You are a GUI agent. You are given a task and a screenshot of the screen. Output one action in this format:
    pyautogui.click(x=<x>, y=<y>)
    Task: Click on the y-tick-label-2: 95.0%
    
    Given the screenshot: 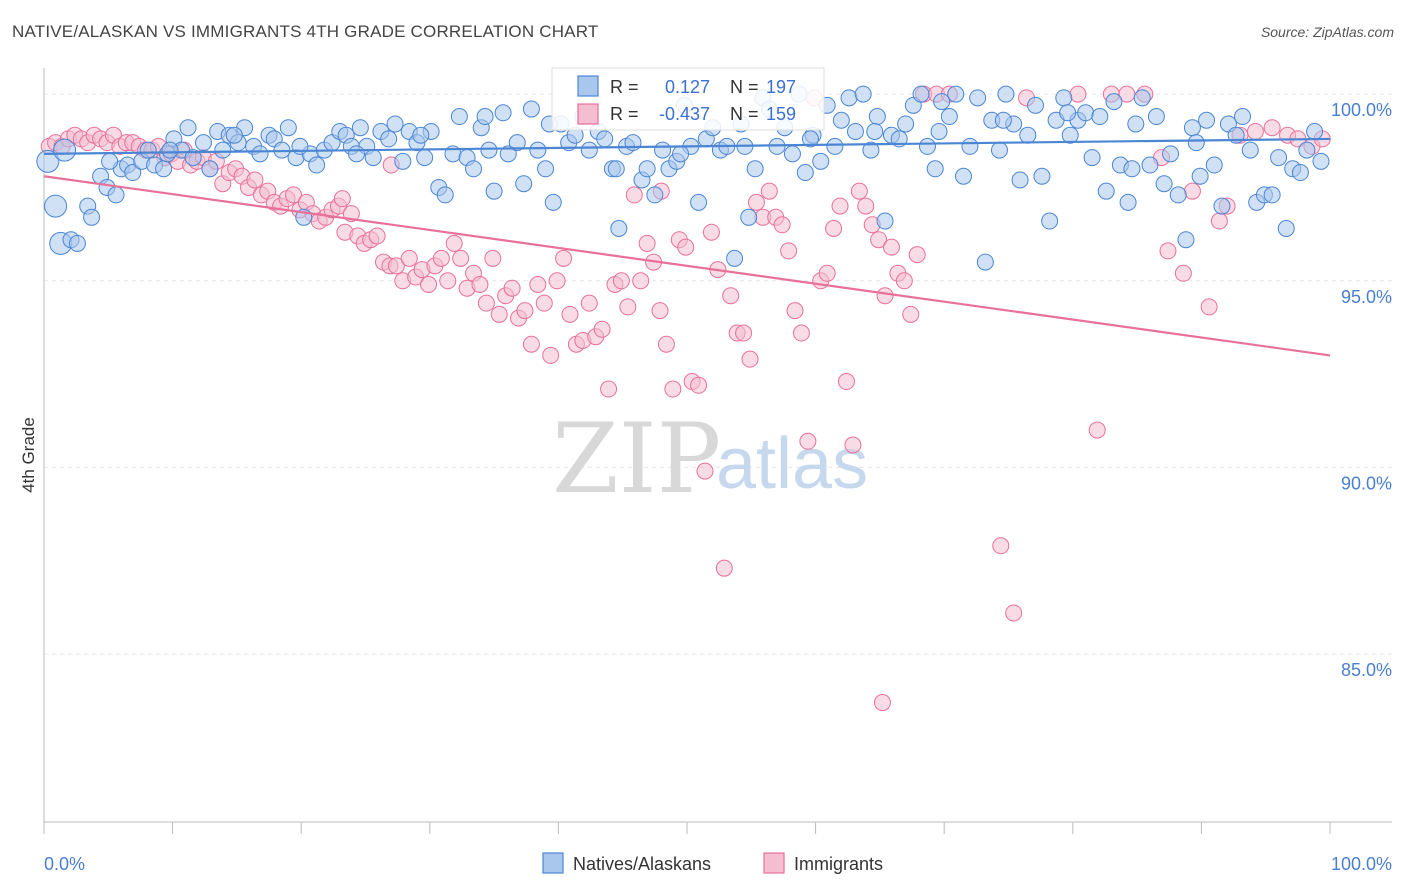 What is the action you would take?
    pyautogui.click(x=1366, y=297)
    